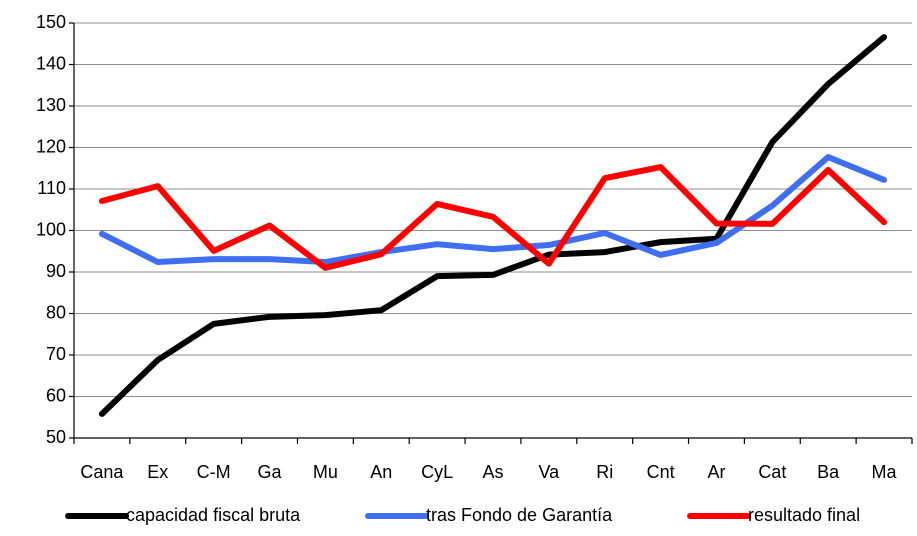 This screenshot has width=917, height=536. I want to click on y-tick-label: 50, so click(56, 437).